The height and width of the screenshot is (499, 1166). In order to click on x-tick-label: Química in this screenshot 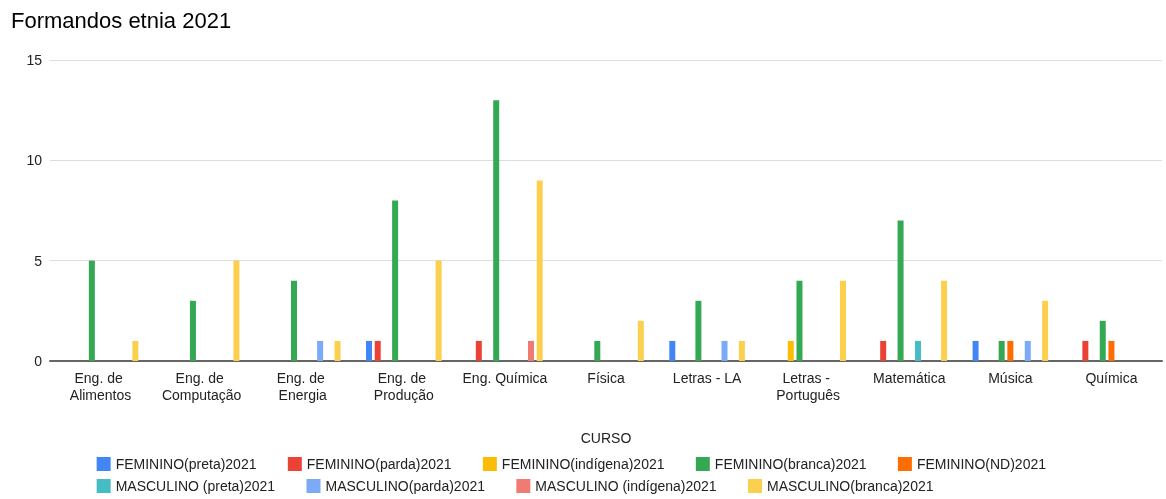, I will do `click(1111, 377)`.